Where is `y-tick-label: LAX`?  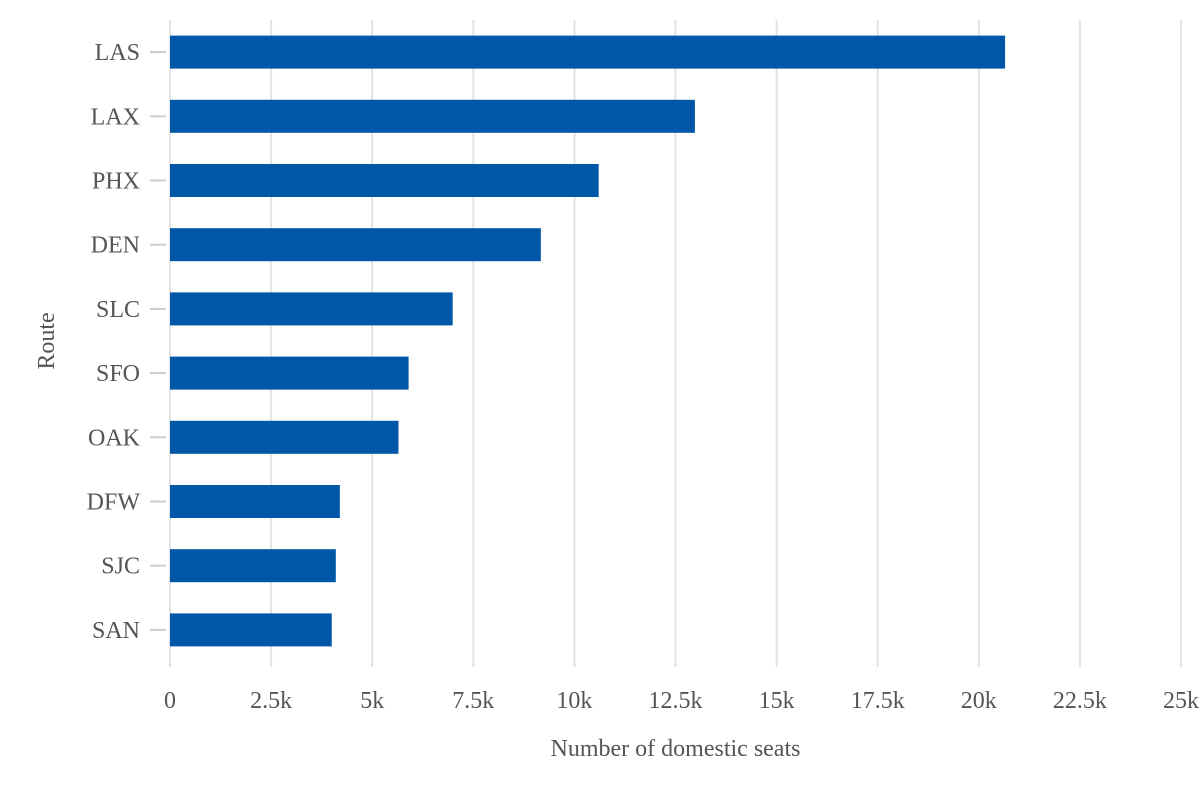
y-tick-label: LAX is located at coordinates (115, 117).